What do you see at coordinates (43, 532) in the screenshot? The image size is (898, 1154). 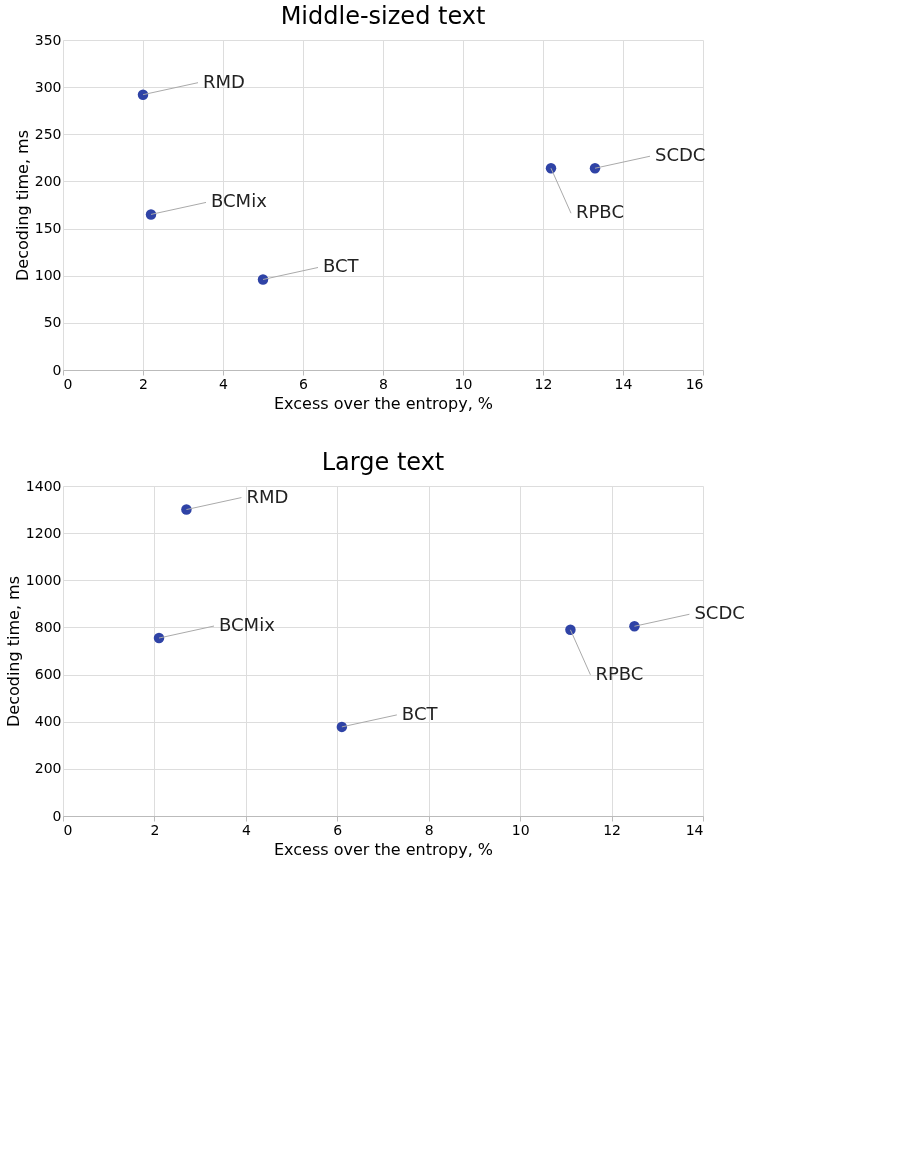 I see `y-tick-label: 1200` at bounding box center [43, 532].